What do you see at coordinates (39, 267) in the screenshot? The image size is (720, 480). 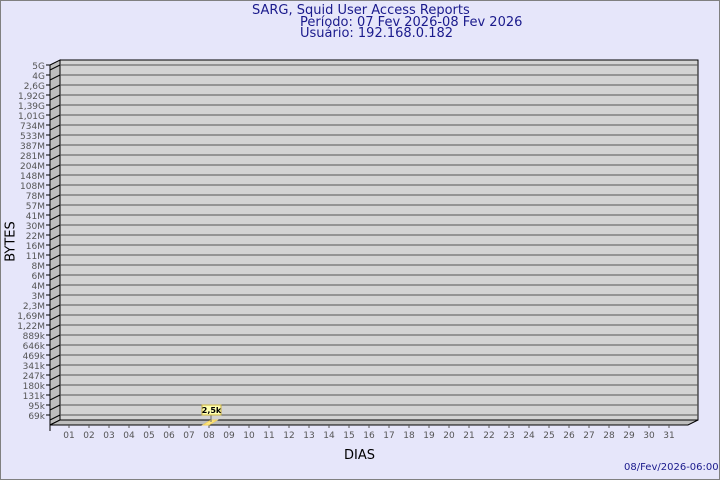 I see `y-tick-label: 8M` at bounding box center [39, 267].